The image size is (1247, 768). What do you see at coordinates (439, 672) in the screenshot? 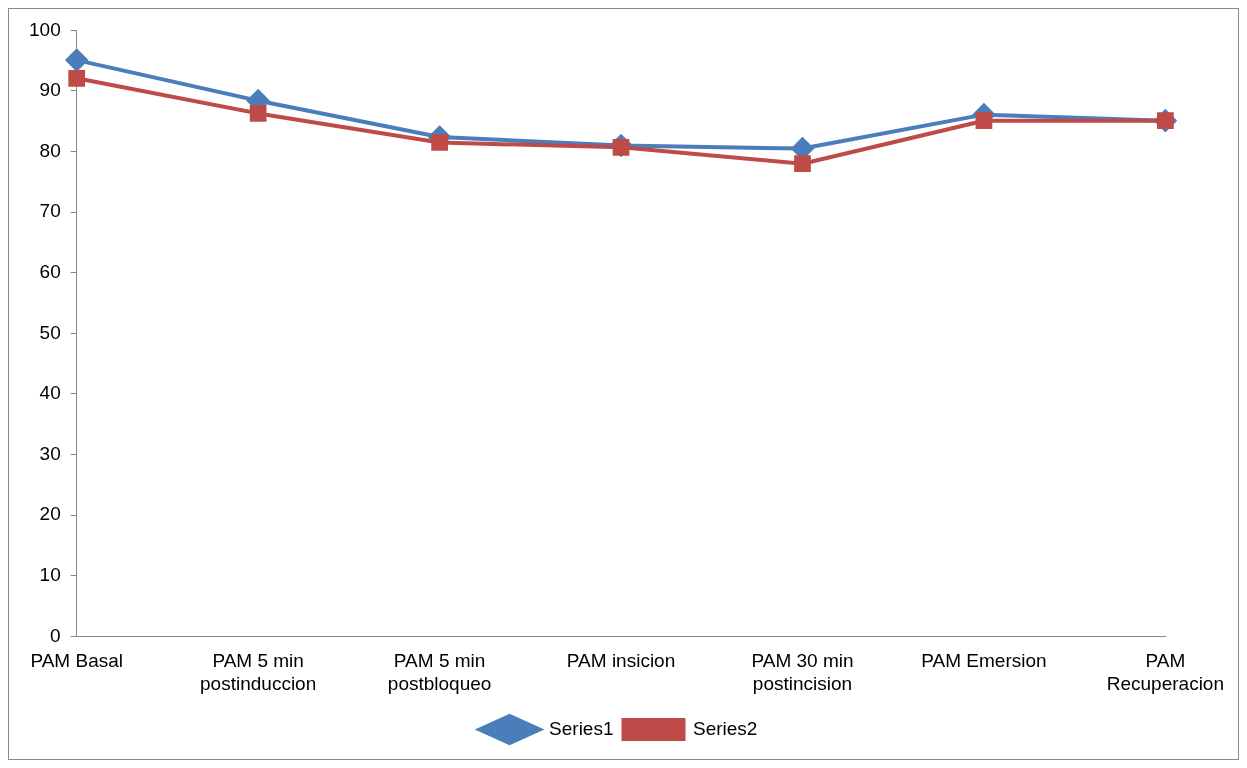
I see `x-tick-label: PAM 5 min postbloqueo` at bounding box center [439, 672].